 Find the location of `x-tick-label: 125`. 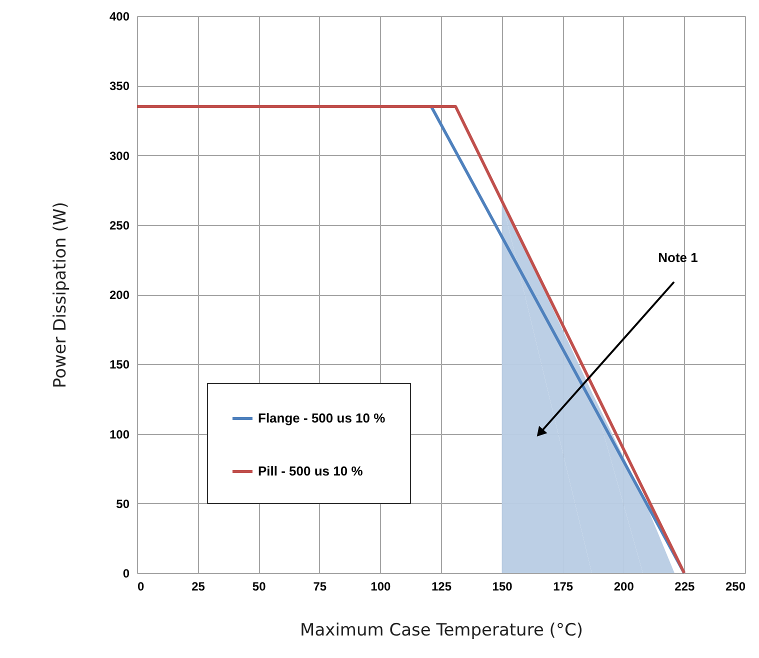

x-tick-label: 125 is located at coordinates (441, 587).